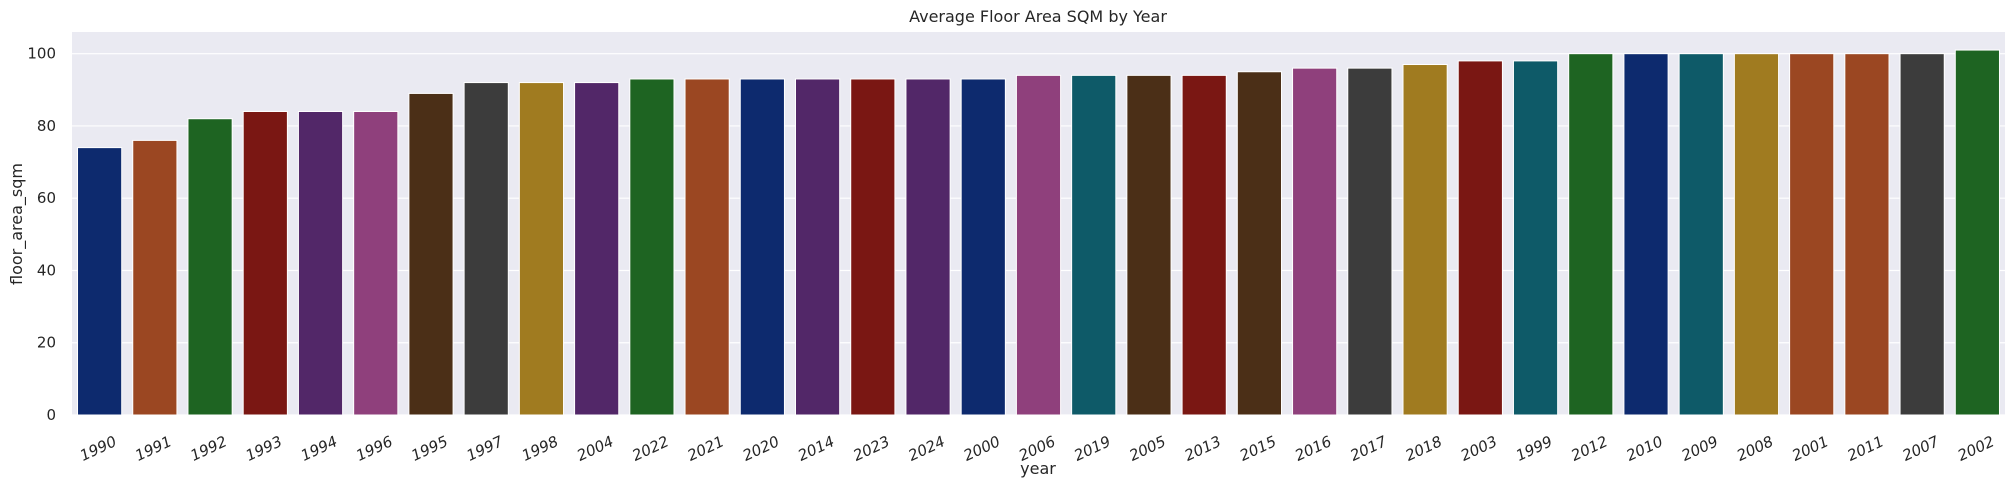  I want to click on bar-2012, so click(1591, 234).